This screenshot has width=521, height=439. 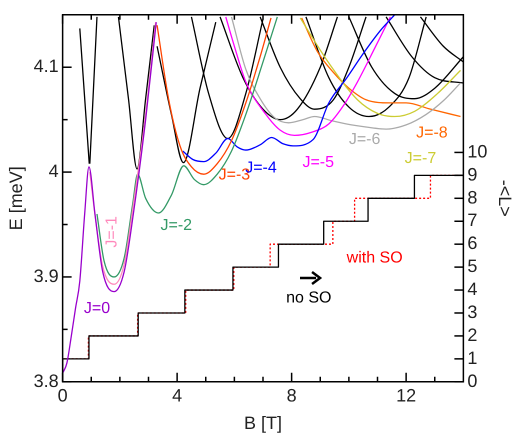 I want to click on series-label: J=0, so click(x=97, y=308).